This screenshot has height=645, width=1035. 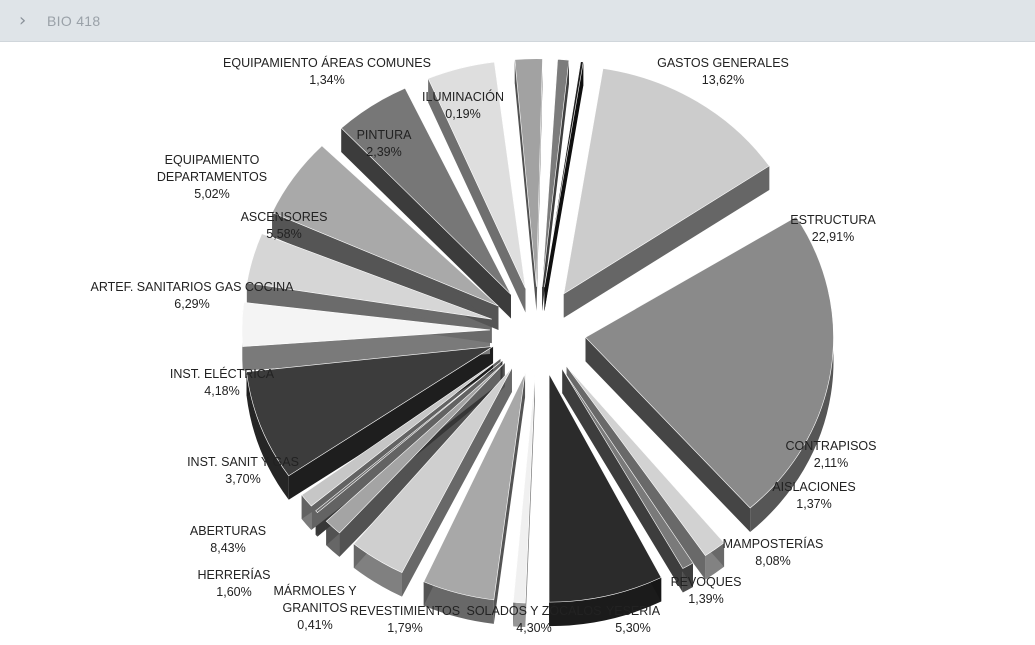 I want to click on slice-label-equipamiento-departamentos: EQUIPAMIENTO DEPARTAMENTOS 5,02%, so click(x=212, y=177).